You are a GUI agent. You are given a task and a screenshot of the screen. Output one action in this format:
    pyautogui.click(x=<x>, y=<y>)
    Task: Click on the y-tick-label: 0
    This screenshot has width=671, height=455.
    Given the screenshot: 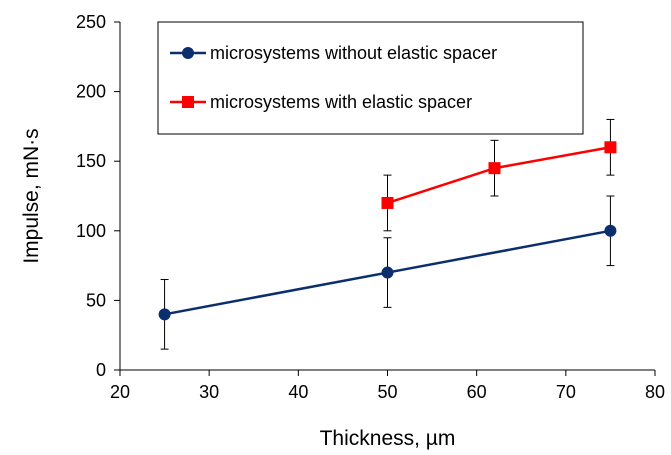 What is the action you would take?
    pyautogui.click(x=101, y=370)
    